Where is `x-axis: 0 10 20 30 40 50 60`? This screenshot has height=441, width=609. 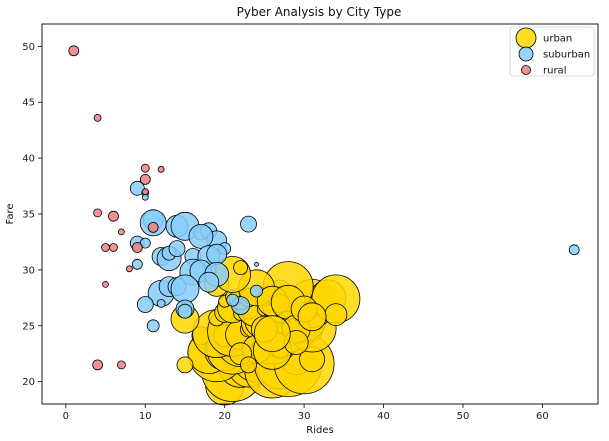 x-axis: 0 10 20 30 40 50 60 is located at coordinates (306, 413).